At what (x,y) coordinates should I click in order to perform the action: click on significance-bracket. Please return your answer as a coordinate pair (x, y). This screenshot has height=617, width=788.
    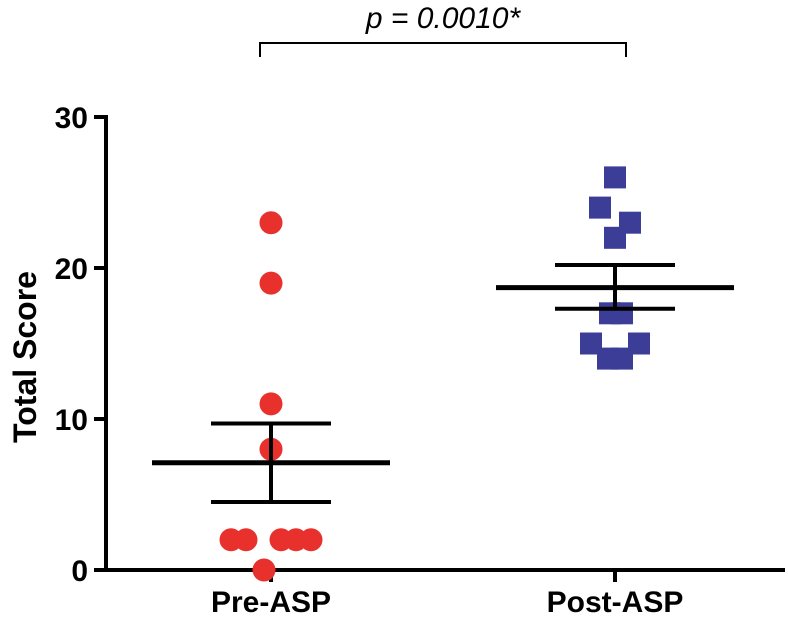
    Looking at the image, I should click on (443, 49).